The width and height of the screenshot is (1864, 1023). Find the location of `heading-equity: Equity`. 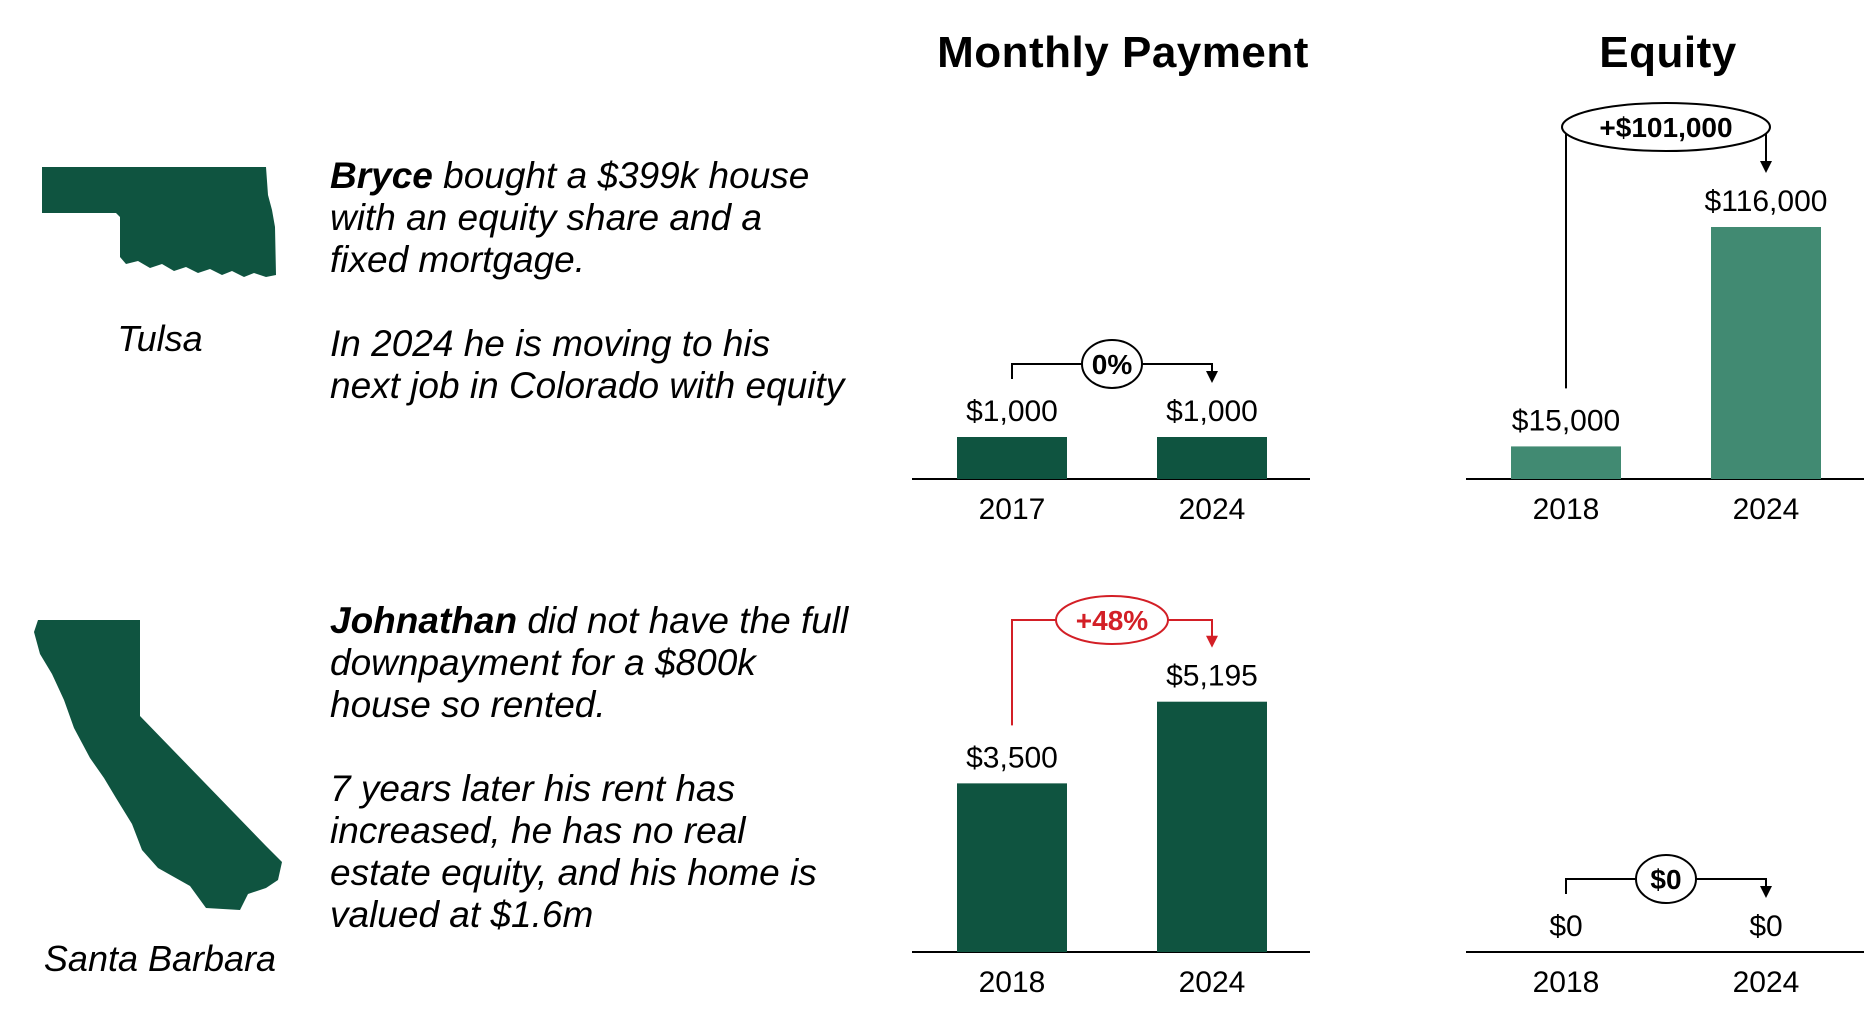

heading-equity: Equity is located at coordinates (1668, 52).